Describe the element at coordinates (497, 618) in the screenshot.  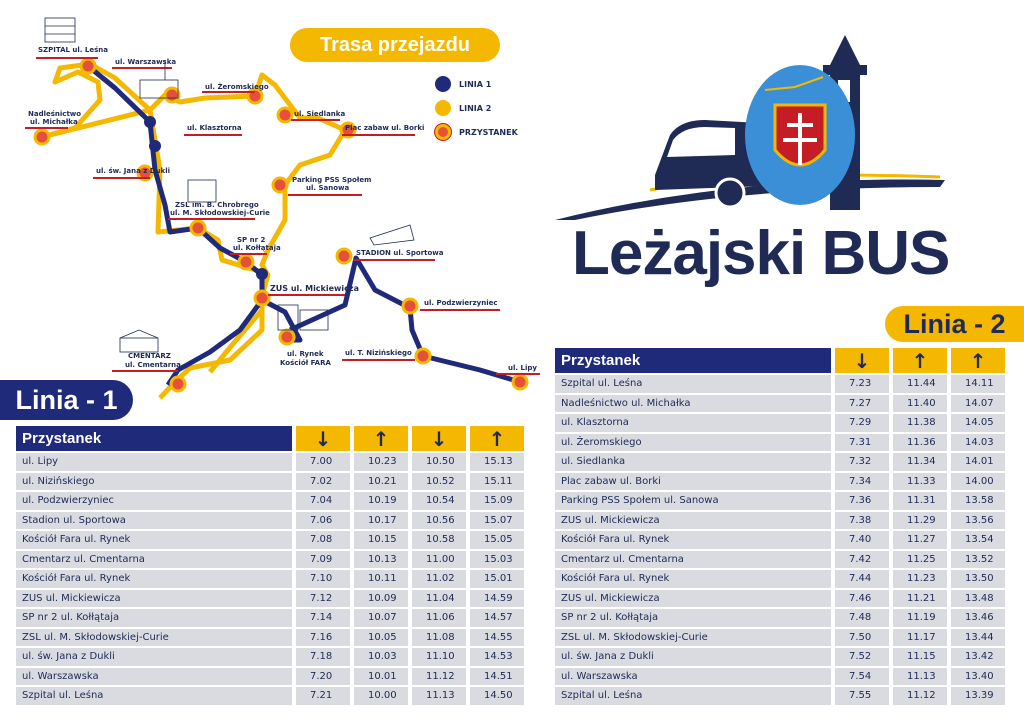
I see `departure-time: 14.57` at that location.